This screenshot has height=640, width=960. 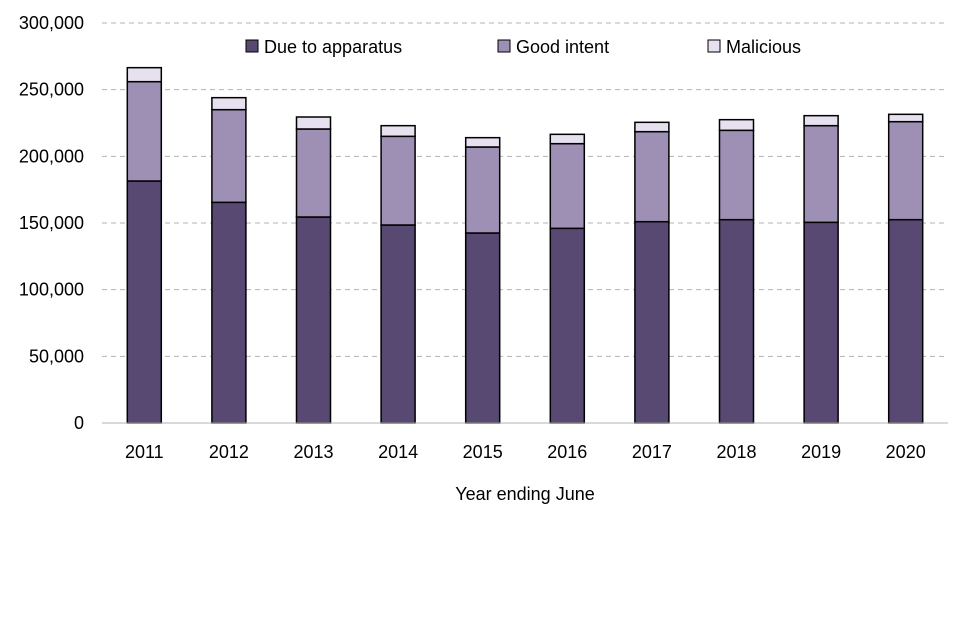 I want to click on bar-malicious-2011, so click(x=144, y=74).